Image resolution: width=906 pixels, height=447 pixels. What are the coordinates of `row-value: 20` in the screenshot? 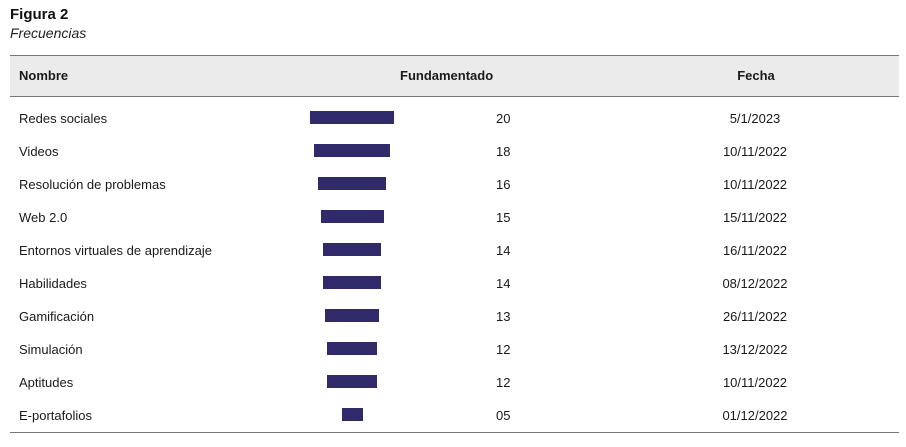 It's located at (503, 118).